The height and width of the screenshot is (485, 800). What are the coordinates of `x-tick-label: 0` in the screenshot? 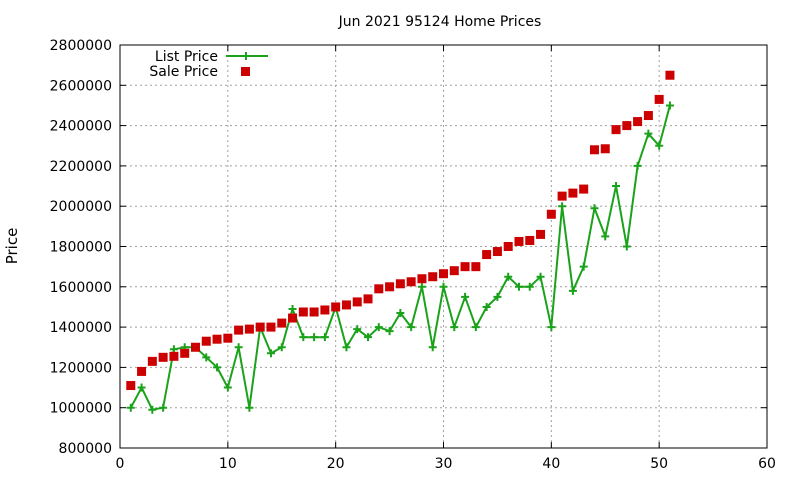 It's located at (120, 464).